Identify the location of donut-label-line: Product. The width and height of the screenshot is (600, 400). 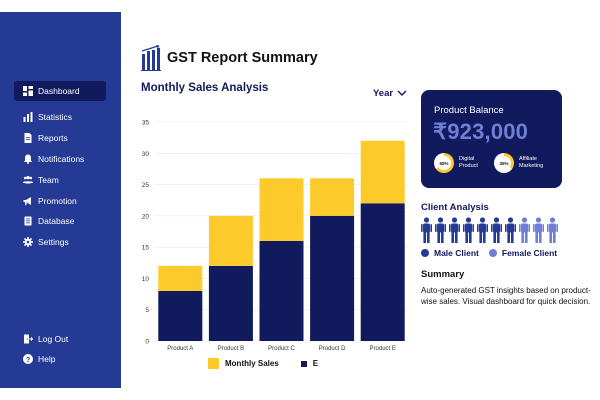
(468, 166).